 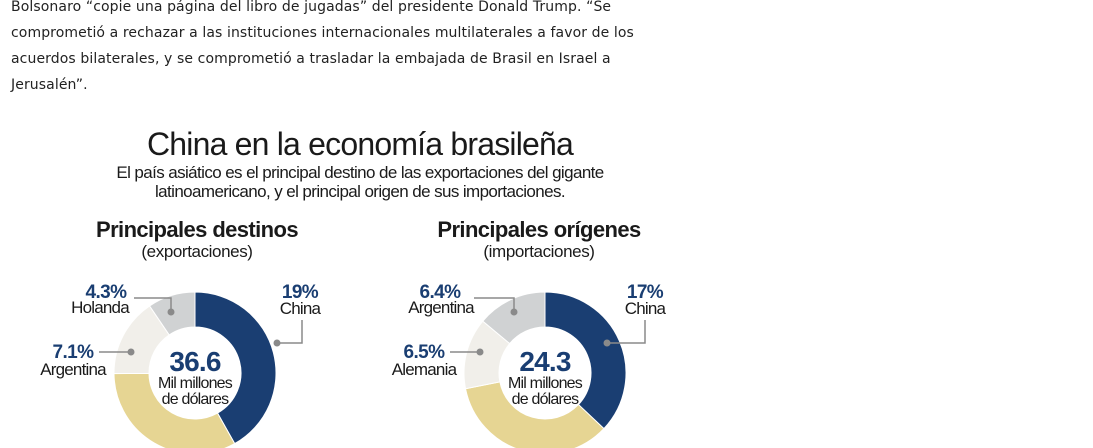 What do you see at coordinates (74, 352) in the screenshot?
I see `slice-value-label: 7.1%` at bounding box center [74, 352].